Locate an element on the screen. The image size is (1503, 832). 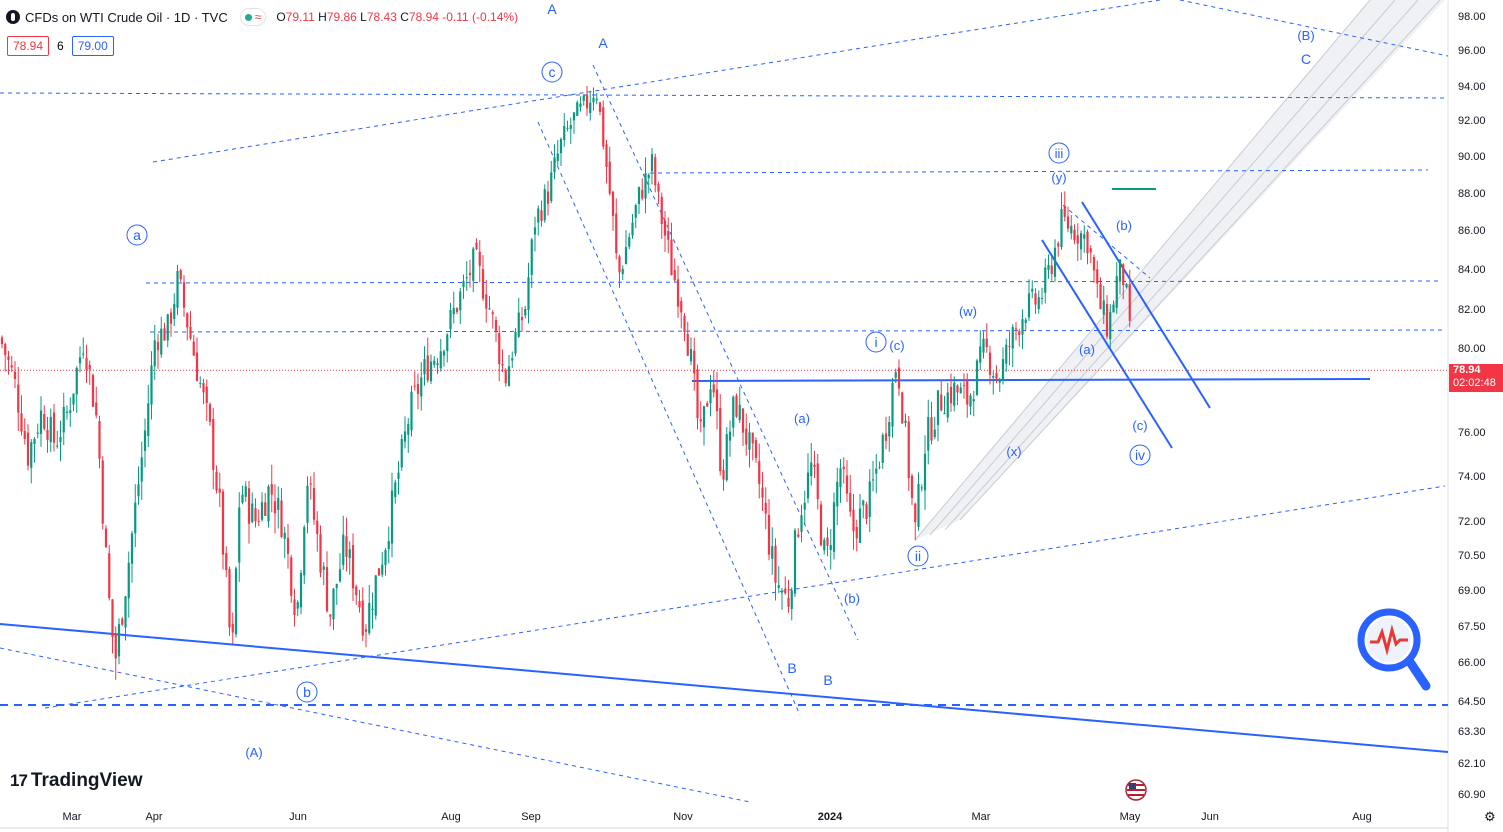
wave-label-circle is located at coordinates (876, 342).